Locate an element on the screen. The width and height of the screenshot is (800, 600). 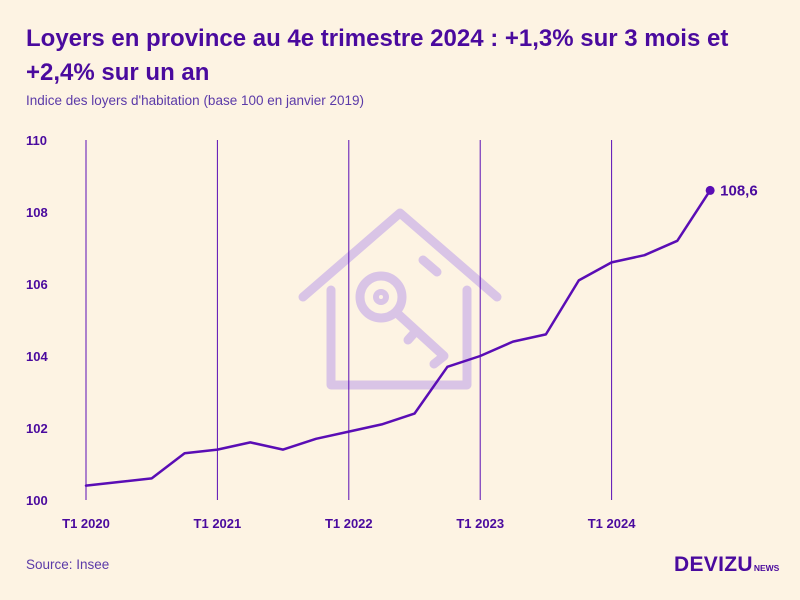
y-tick-label: 110 is located at coordinates (36, 140).